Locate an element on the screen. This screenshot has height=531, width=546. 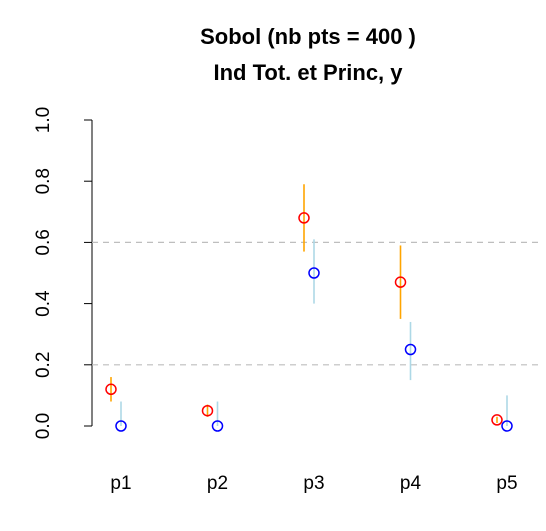
x-tick-label: p5 is located at coordinates (506, 483).